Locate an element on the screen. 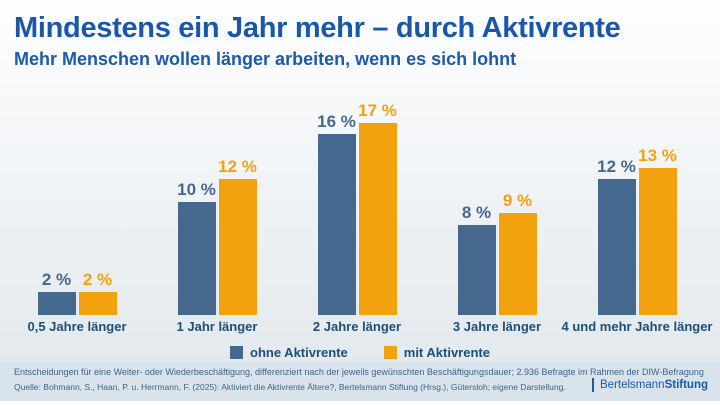 The image size is (720, 405). bar-column-ohne-aktivrente: 2 % is located at coordinates (56, 292).